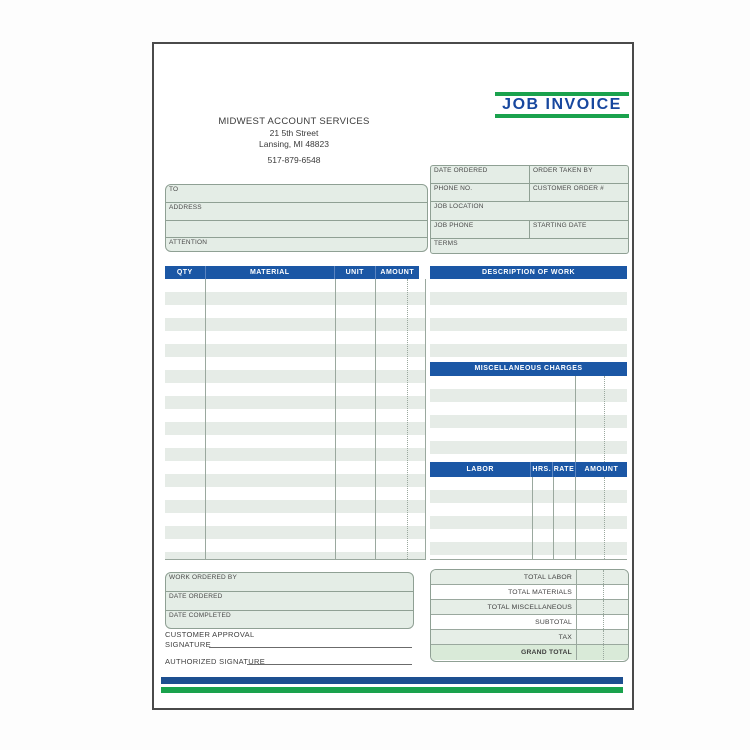 The width and height of the screenshot is (750, 750). Describe the element at coordinates (392, 690) in the screenshot. I see `bottom-green-bar` at that location.